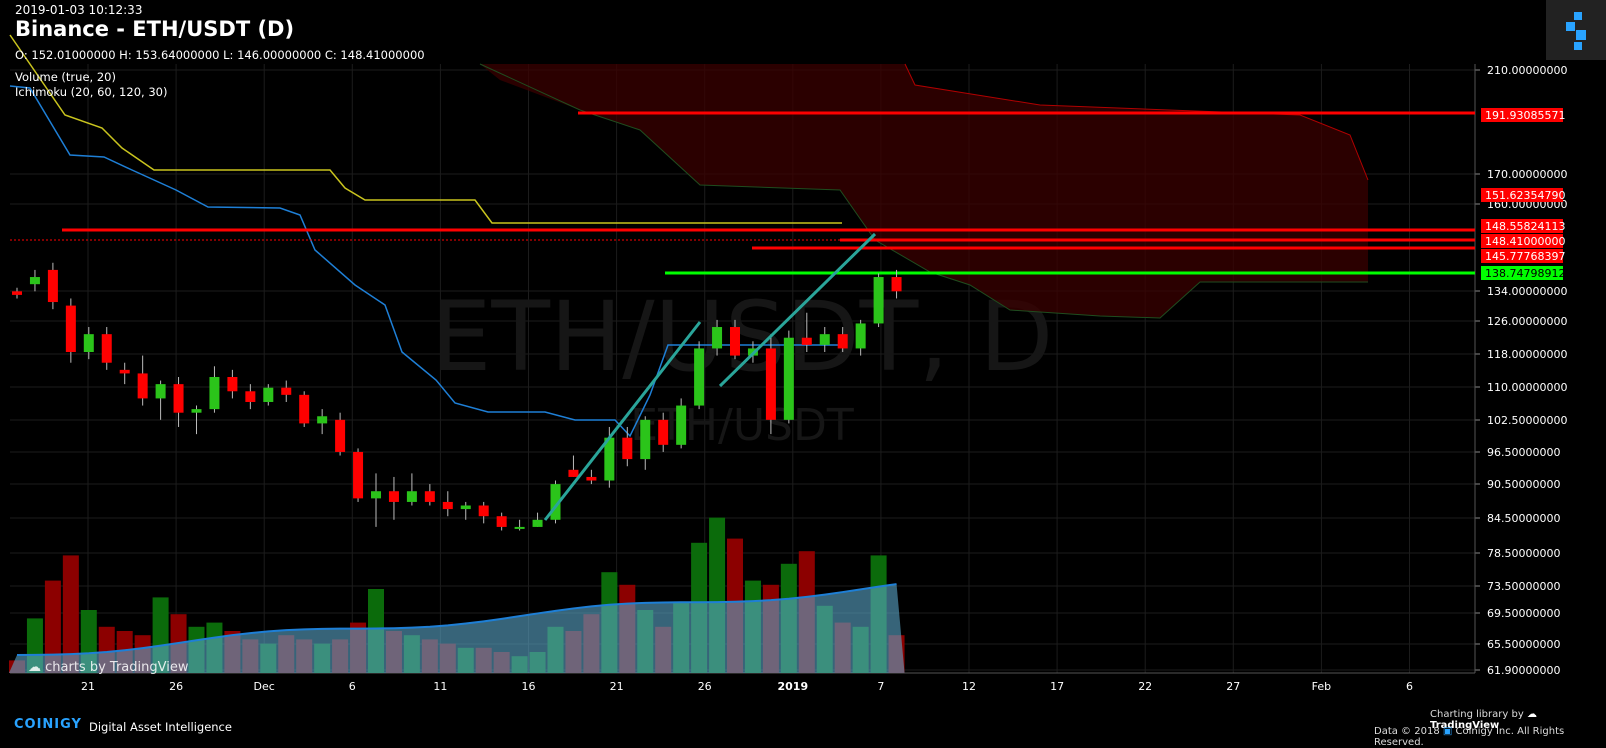 Image resolution: width=1606 pixels, height=748 pixels. Describe the element at coordinates (1527, 321) in the screenshot. I see `y-tick-label: 126.00000000` at that location.